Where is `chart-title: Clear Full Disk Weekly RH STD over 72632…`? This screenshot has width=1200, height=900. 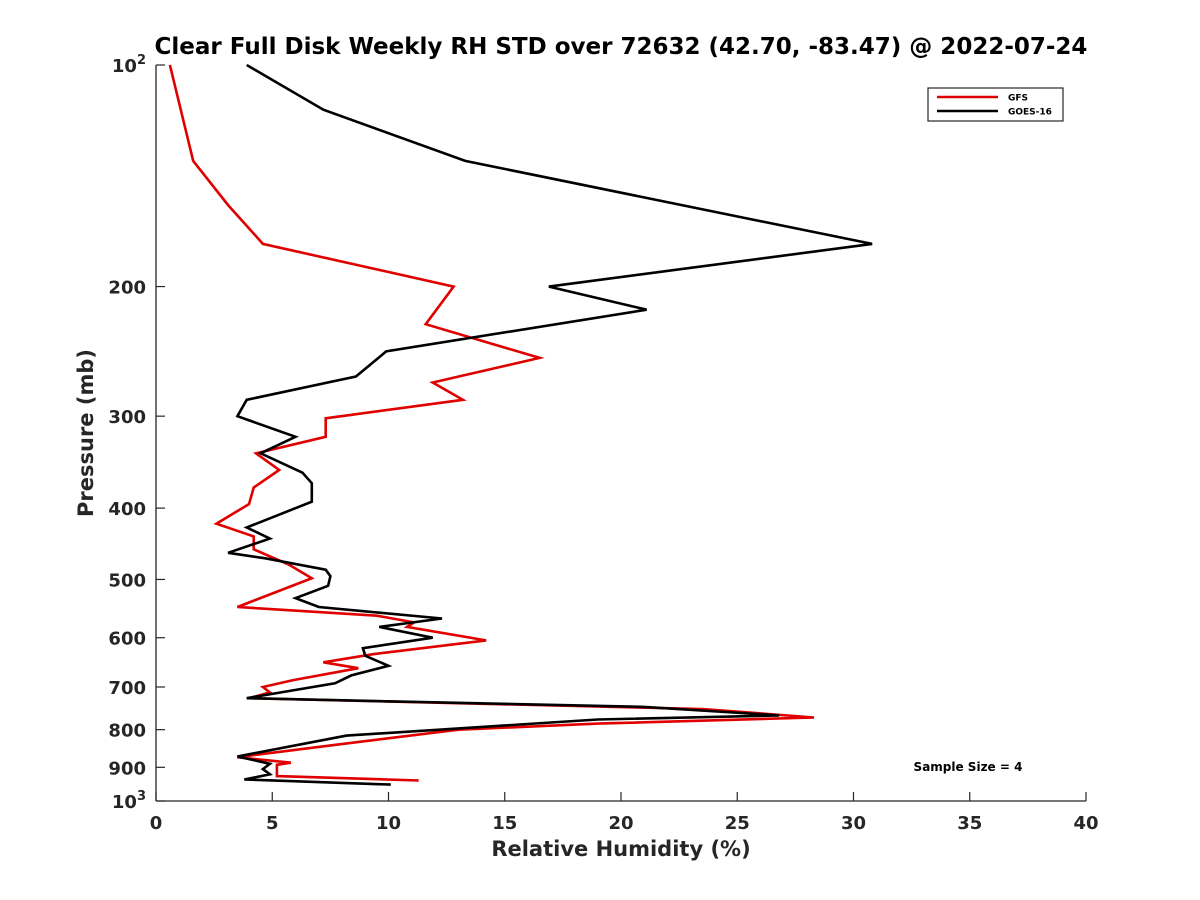
chart-title: Clear Full Disk Weekly RH STD over 72632… is located at coordinates (621, 47).